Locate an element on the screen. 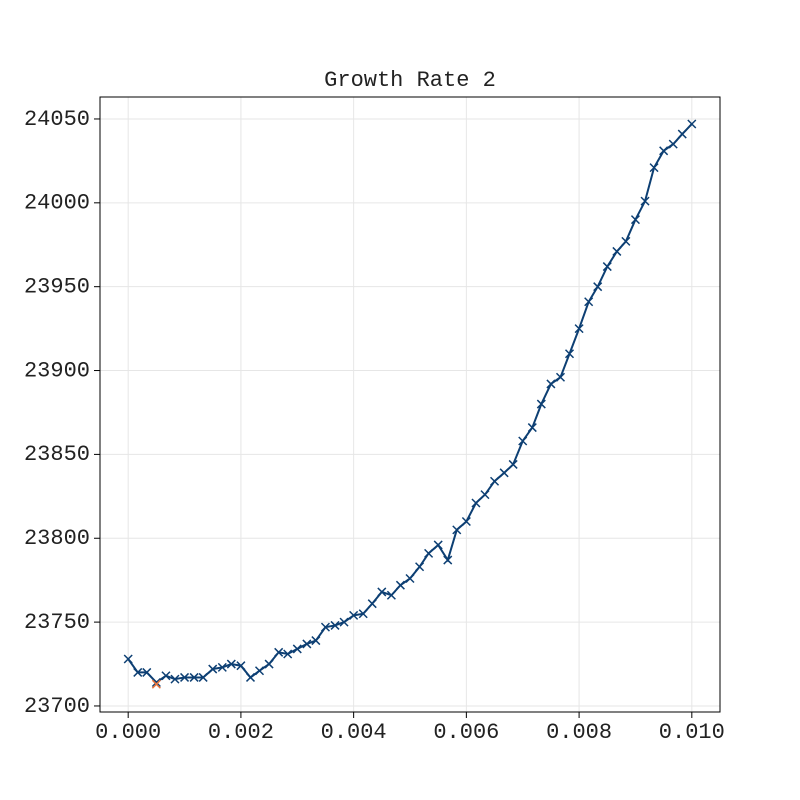 This screenshot has width=800, height=800. chart-title: Growth Rate 2 is located at coordinates (410, 80).